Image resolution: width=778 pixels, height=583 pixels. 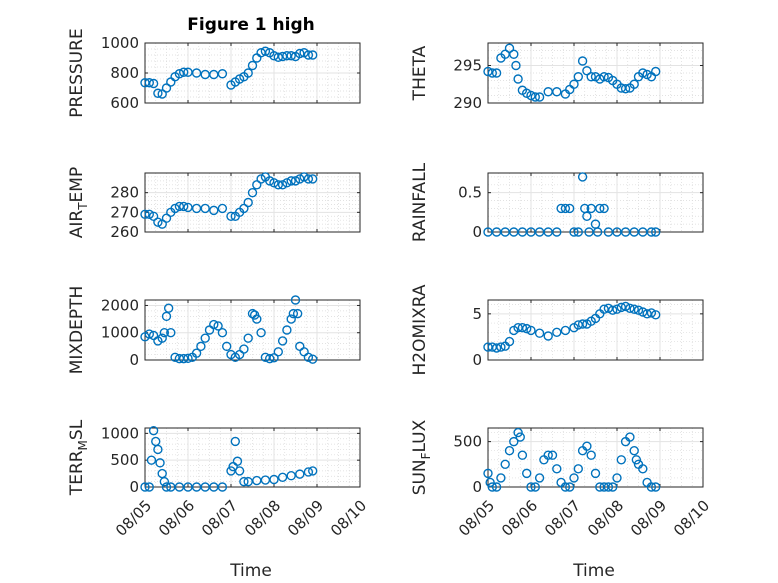 I want to click on y-axis-label-base: H2OMIXRA, so click(x=420, y=329).